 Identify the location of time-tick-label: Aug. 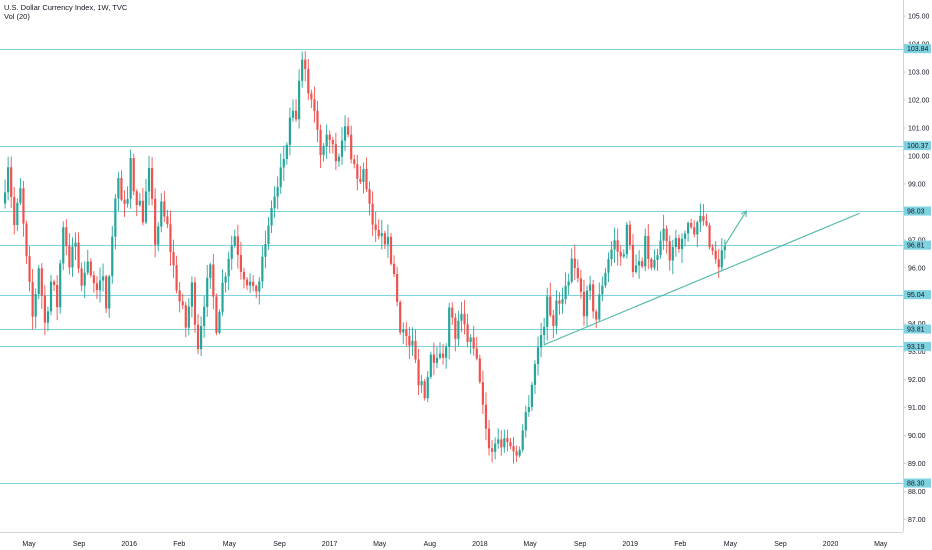
(430, 544).